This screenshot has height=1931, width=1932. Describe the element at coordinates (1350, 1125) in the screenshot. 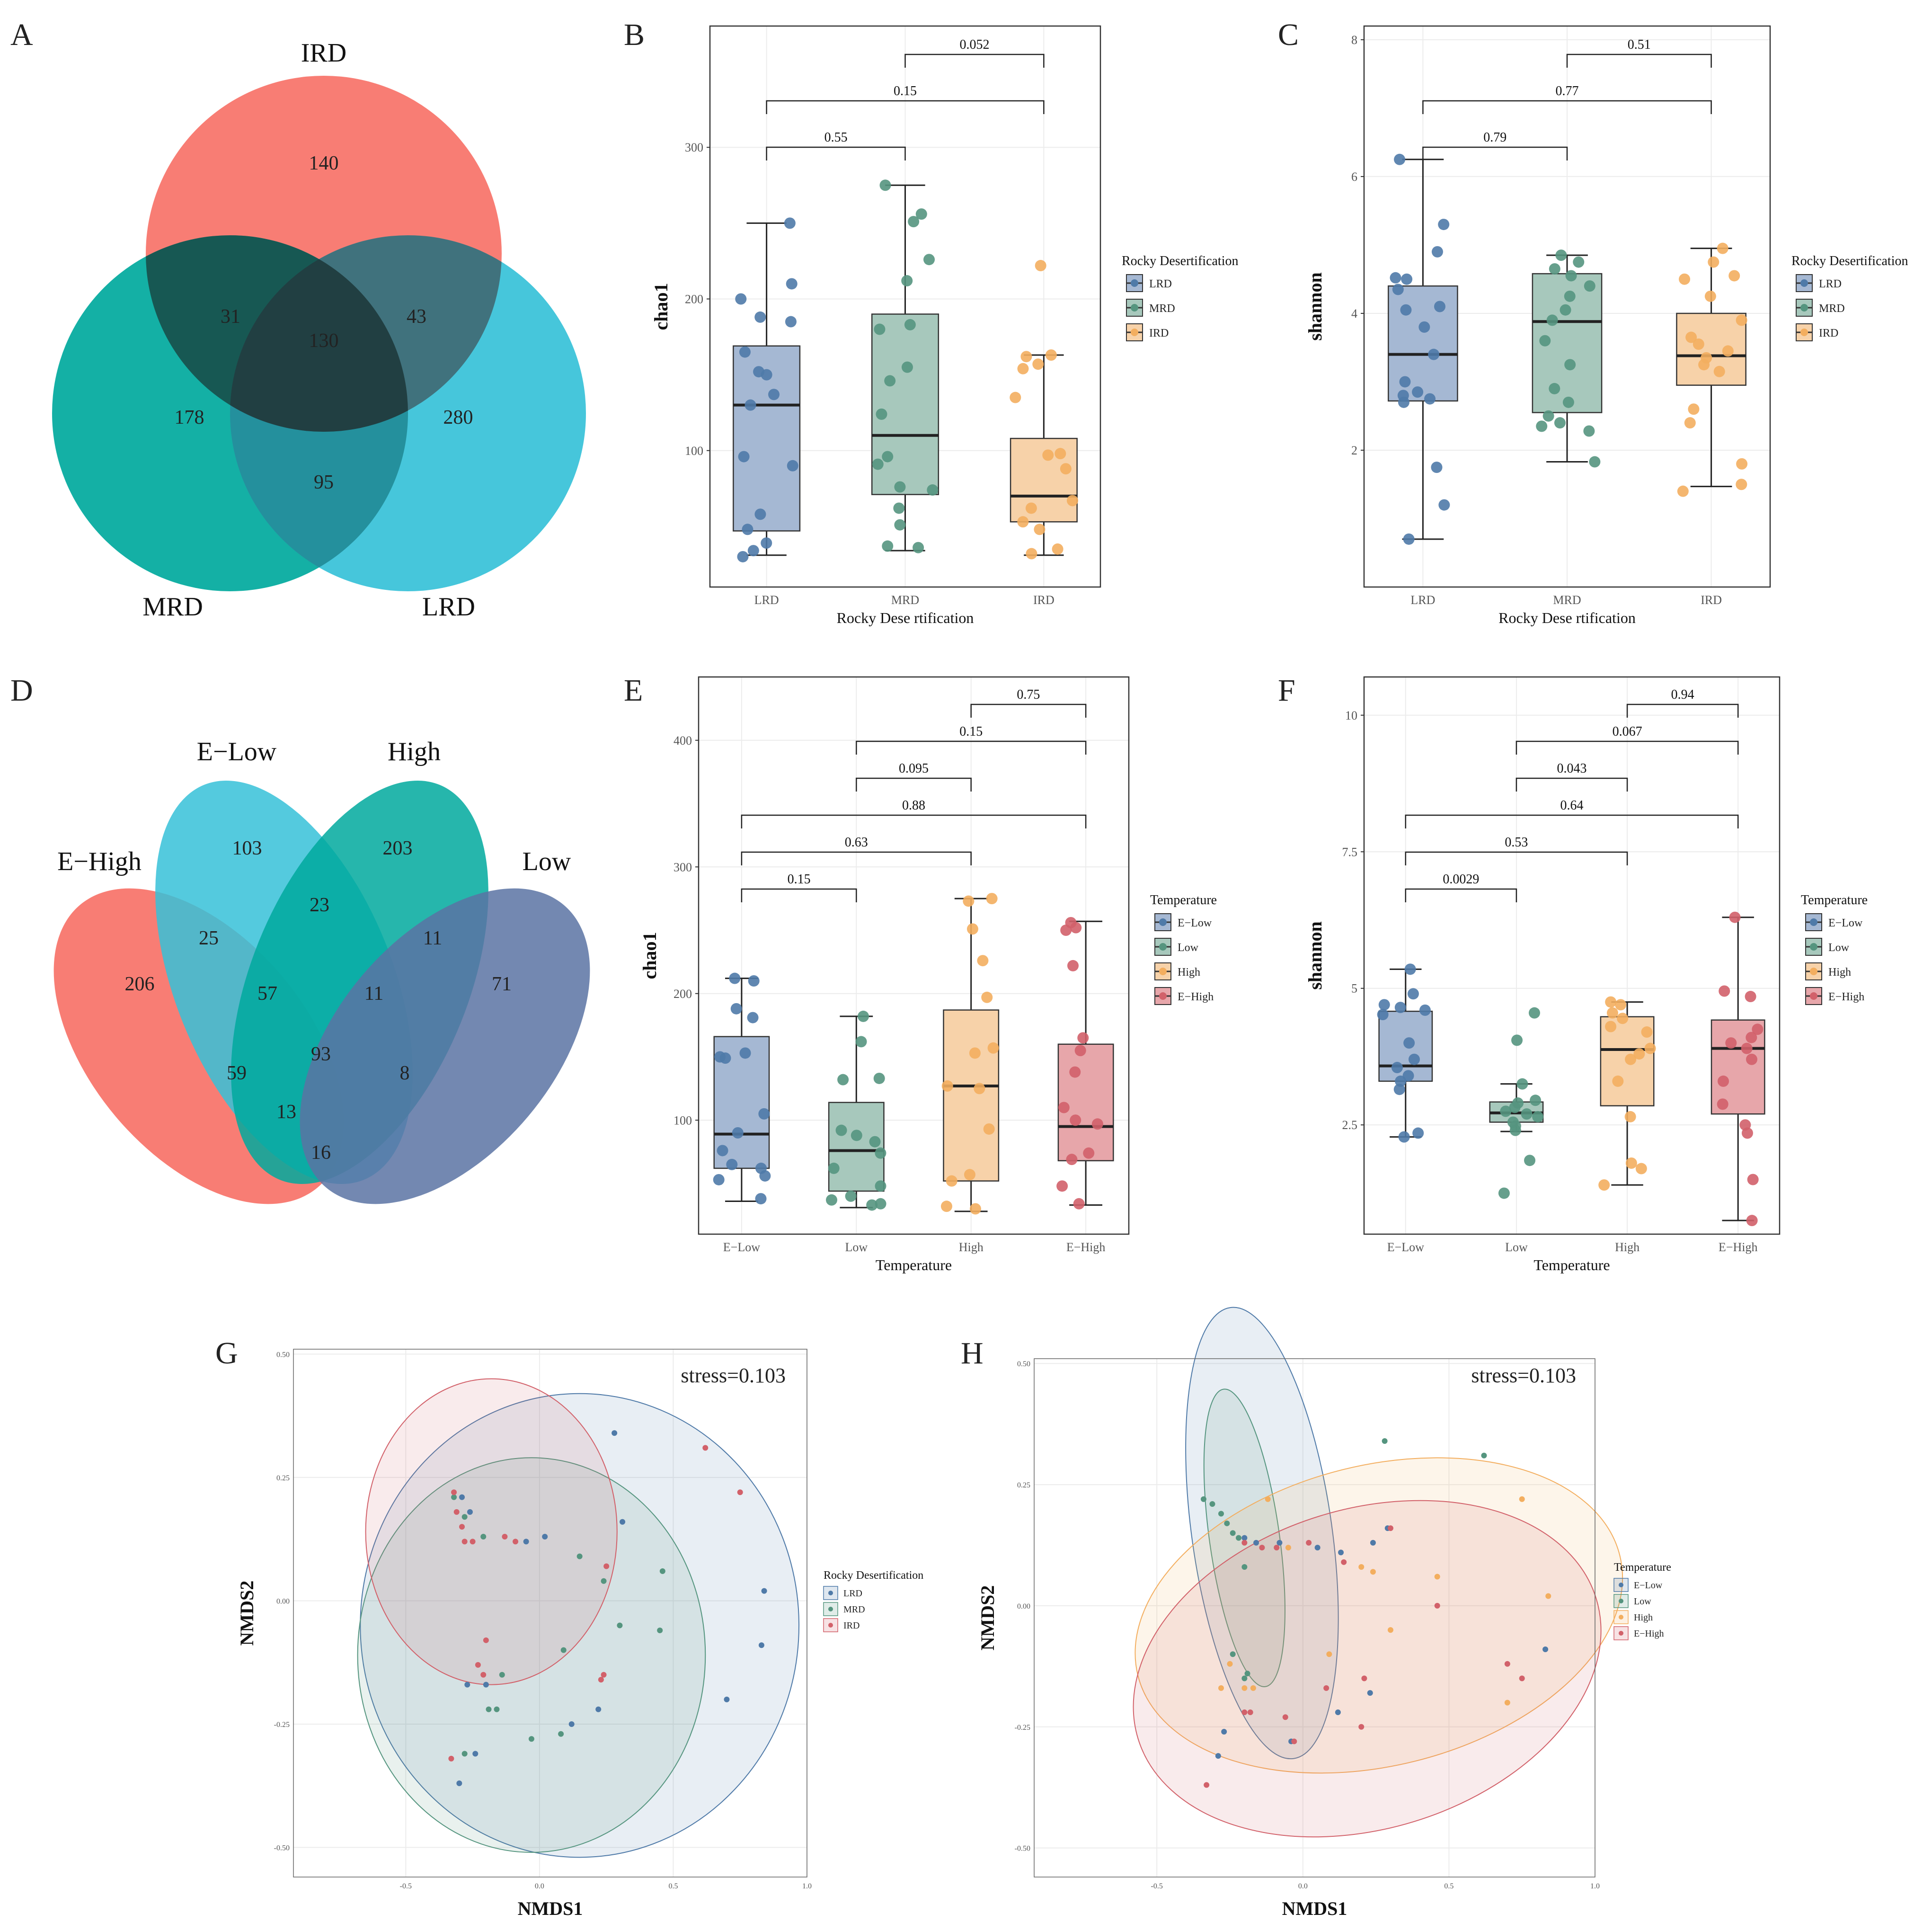

I see `y-tick-label: 2.5` at that location.